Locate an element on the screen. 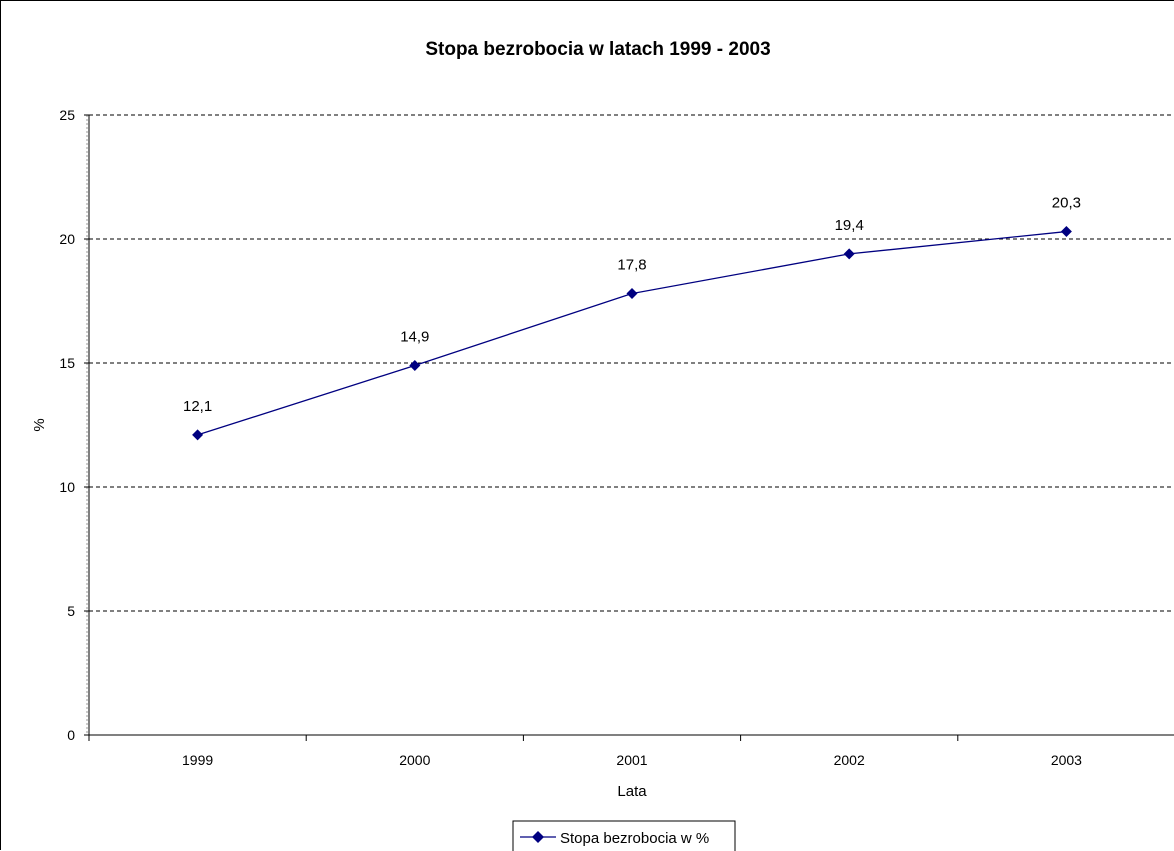 Image resolution: width=1174 pixels, height=851 pixels. x-axis-label: Lata is located at coordinates (632, 791).